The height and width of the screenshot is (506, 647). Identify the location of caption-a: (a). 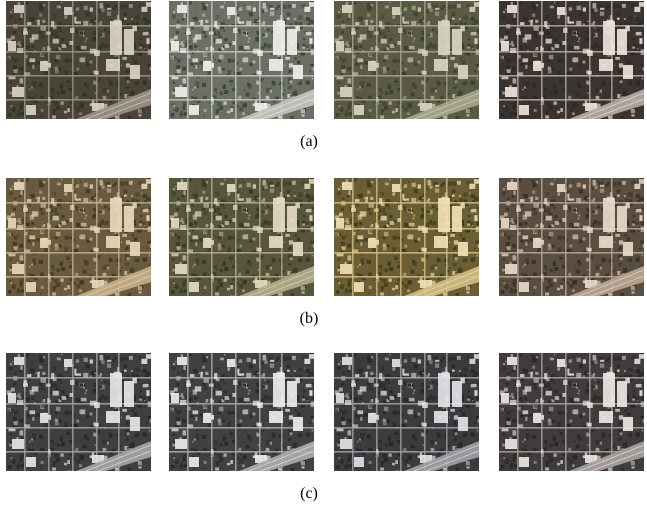
(309, 141).